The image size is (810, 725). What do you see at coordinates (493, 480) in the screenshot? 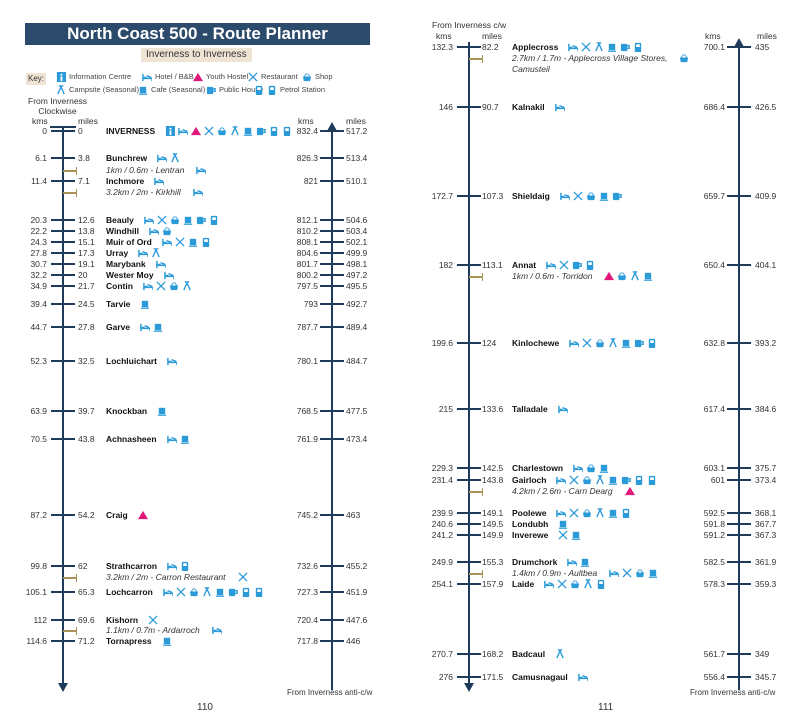
I see `miles-clockwise: 143.8` at bounding box center [493, 480].